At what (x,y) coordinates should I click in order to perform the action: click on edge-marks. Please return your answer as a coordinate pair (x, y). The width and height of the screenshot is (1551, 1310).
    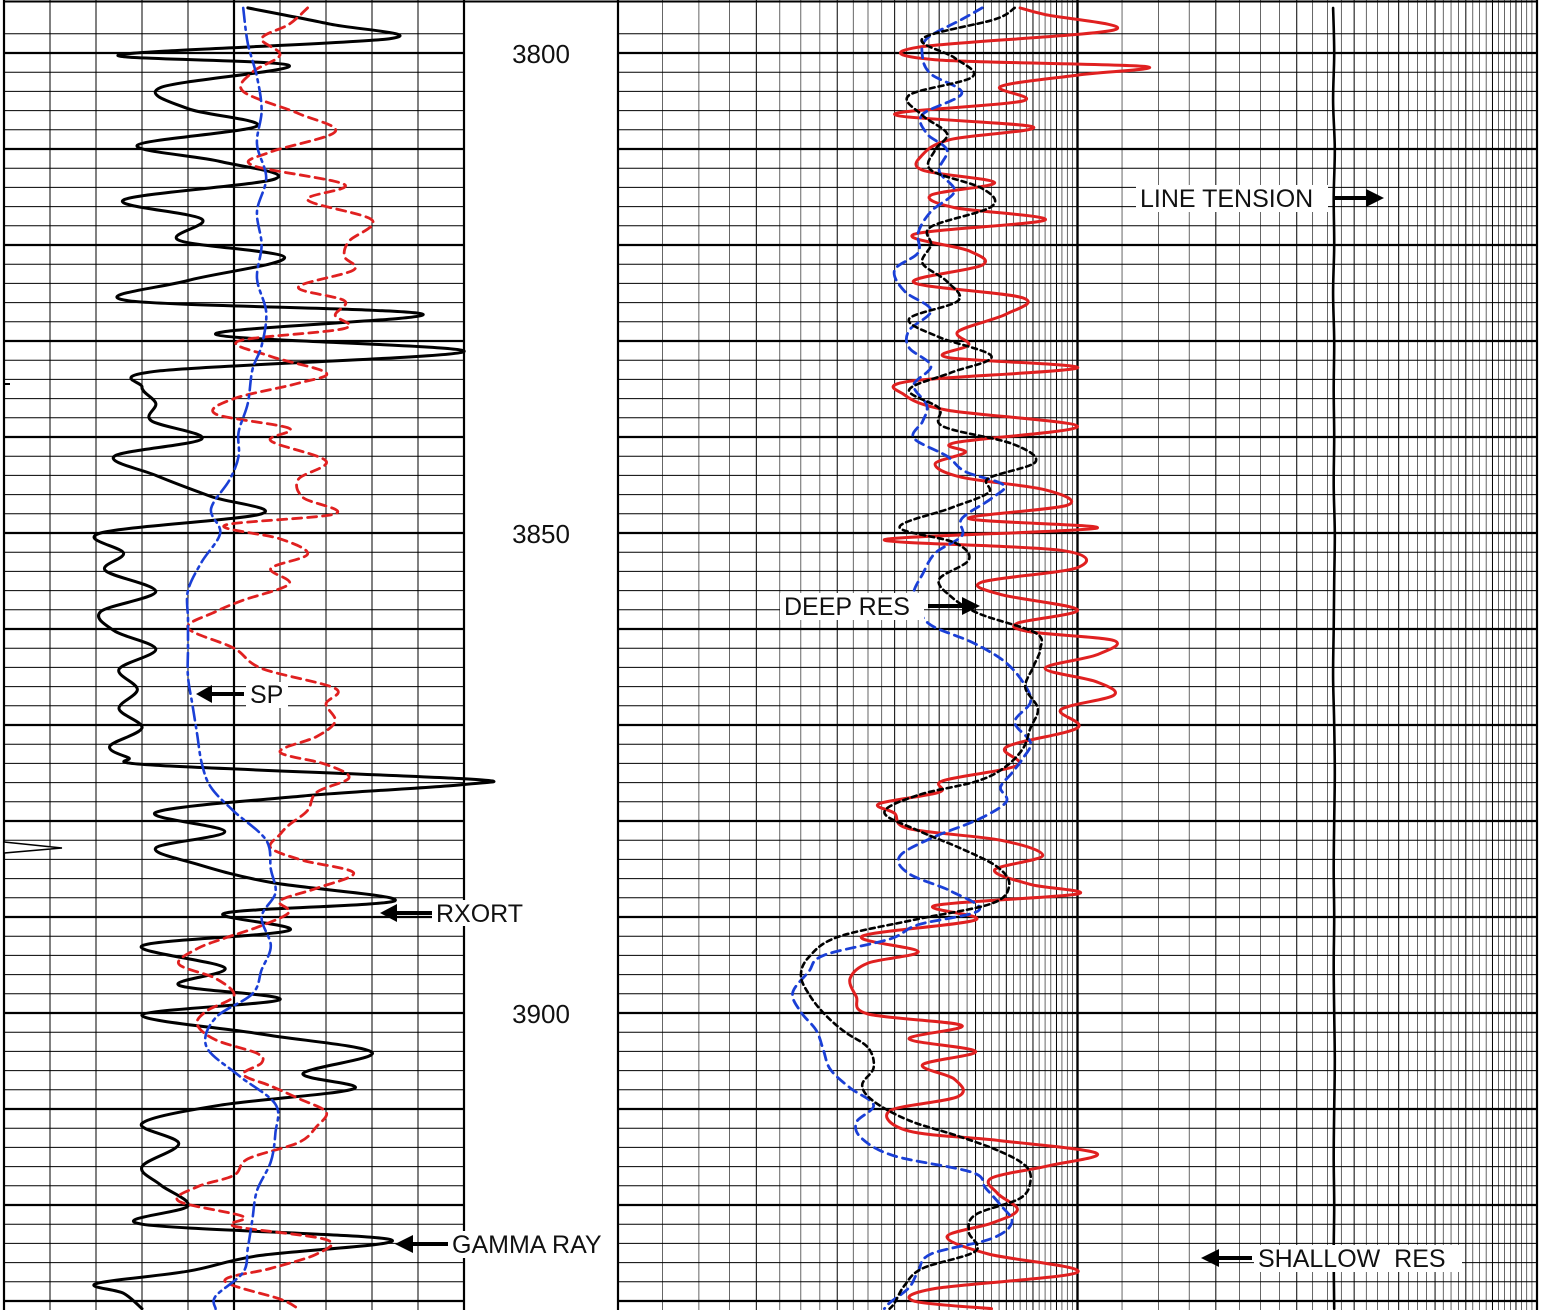
    Looking at the image, I should click on (33, 618).